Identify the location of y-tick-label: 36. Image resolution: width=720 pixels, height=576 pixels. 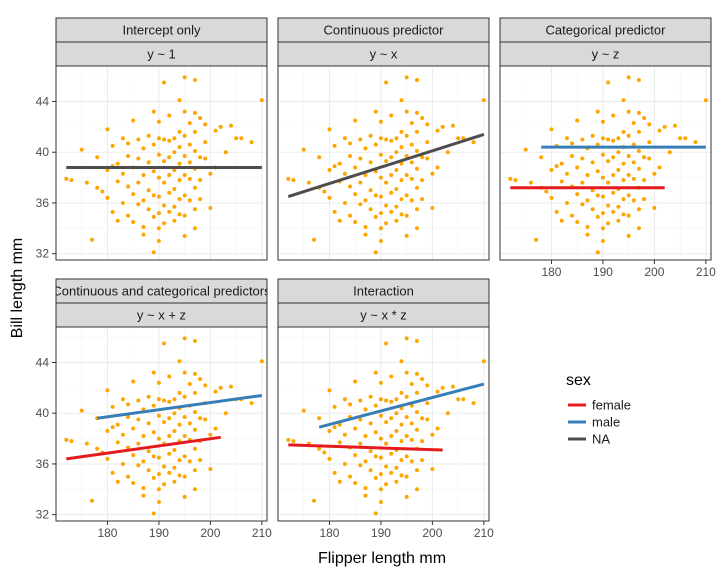
(43, 203).